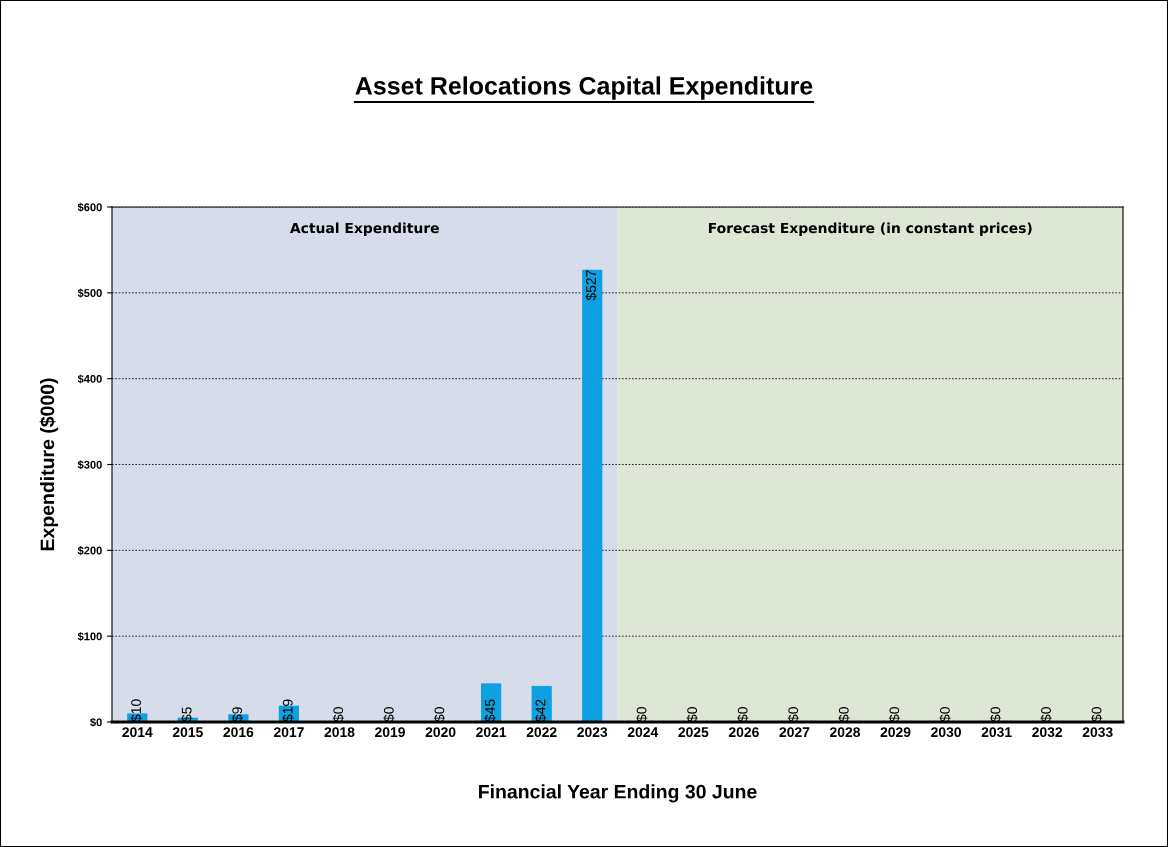 Image resolution: width=1168 pixels, height=847 pixels. What do you see at coordinates (89, 636) in the screenshot?
I see `y-tick-label: $100` at bounding box center [89, 636].